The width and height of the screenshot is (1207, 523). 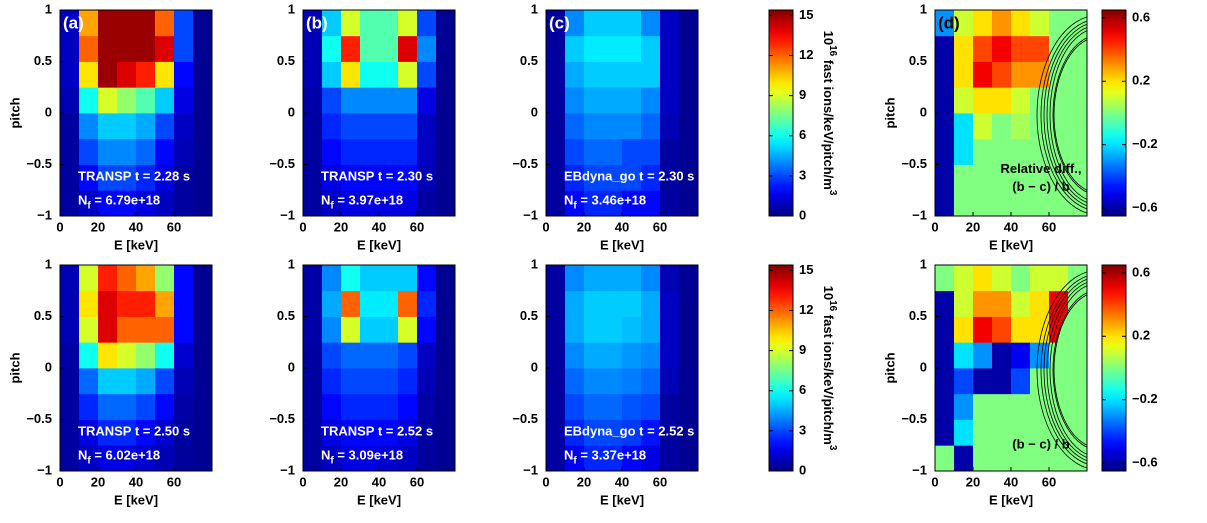 What do you see at coordinates (379, 499) in the screenshot?
I see `x-axis-label: E [keV]` at bounding box center [379, 499].